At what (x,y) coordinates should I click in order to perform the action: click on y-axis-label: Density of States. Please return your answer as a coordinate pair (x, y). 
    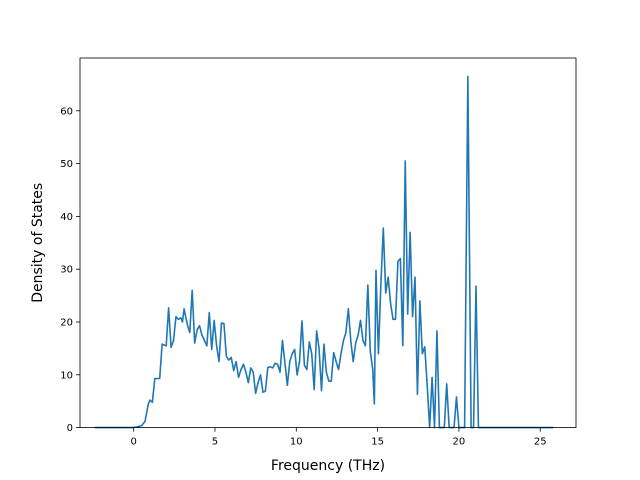
    Looking at the image, I should click on (38, 243).